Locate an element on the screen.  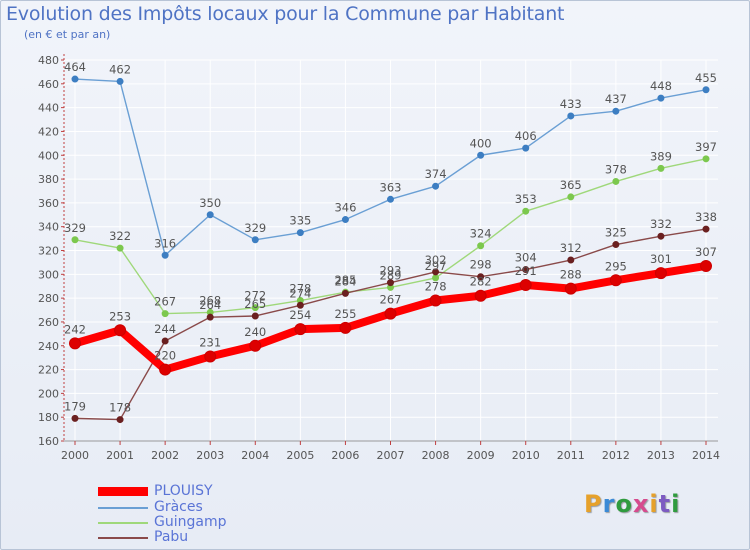
data-label-pabu: 264 is located at coordinates (210, 305).